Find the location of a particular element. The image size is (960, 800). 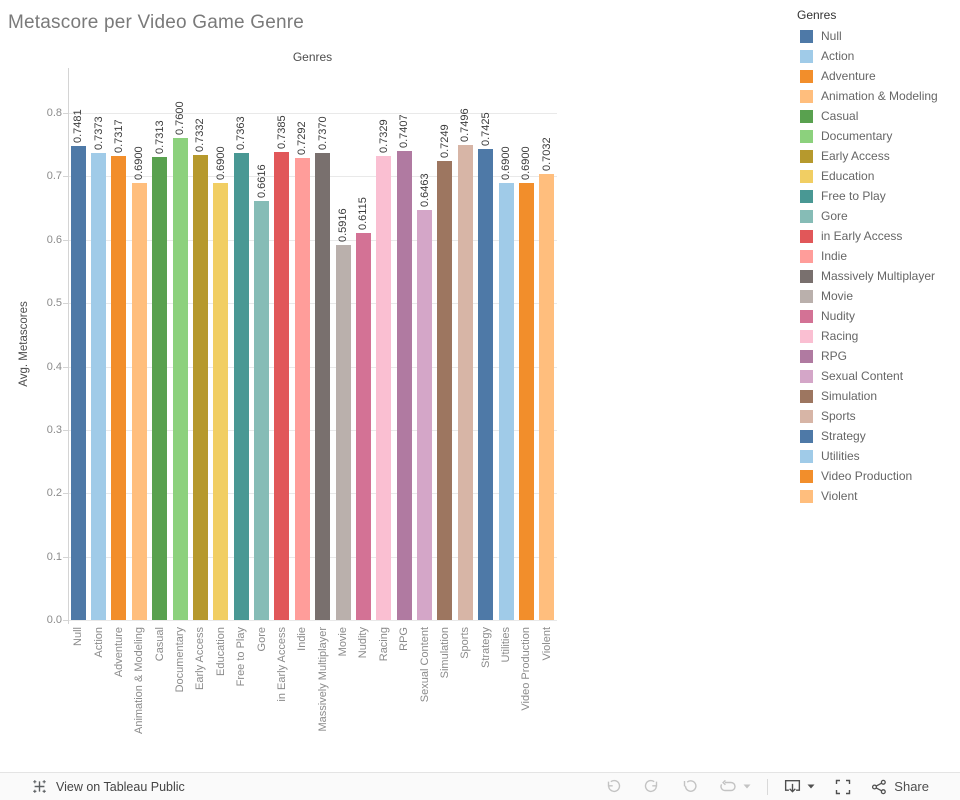

legend-item-Violent: Violent is located at coordinates (867, 496).